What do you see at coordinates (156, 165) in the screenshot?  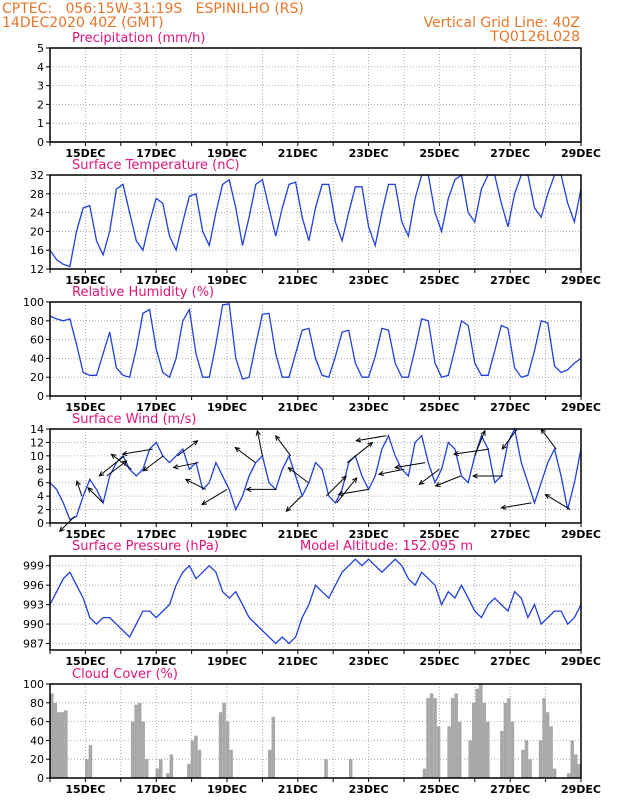 I see `panel-title: Surface Temperature (nC)` at bounding box center [156, 165].